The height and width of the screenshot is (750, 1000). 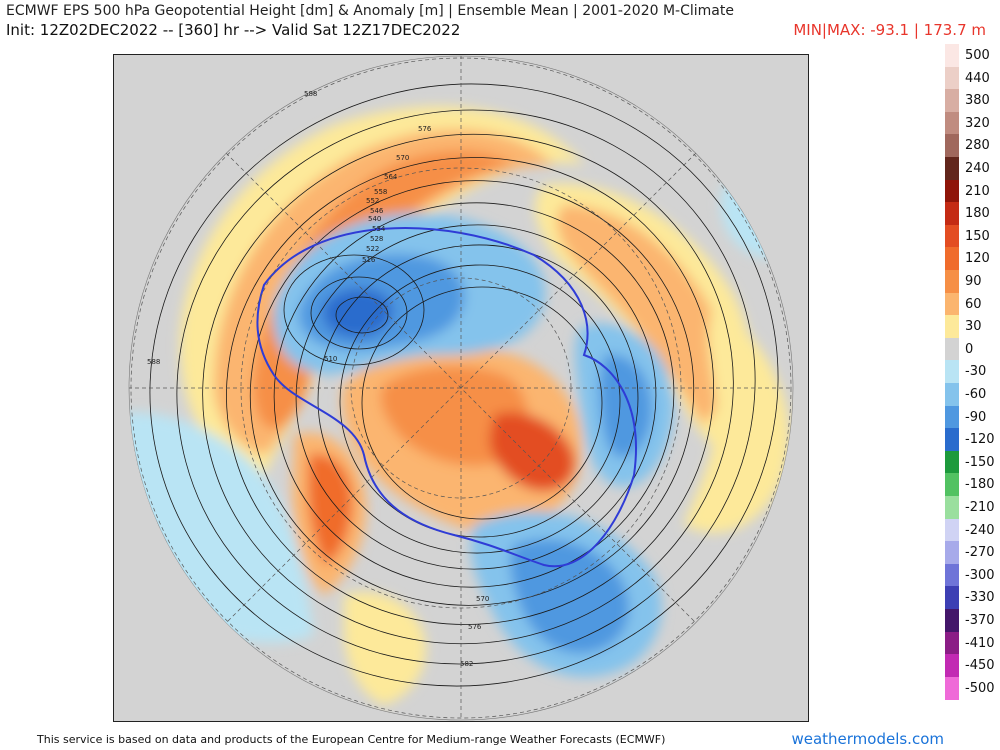 I want to click on legend-label: 120, so click(x=977, y=259).